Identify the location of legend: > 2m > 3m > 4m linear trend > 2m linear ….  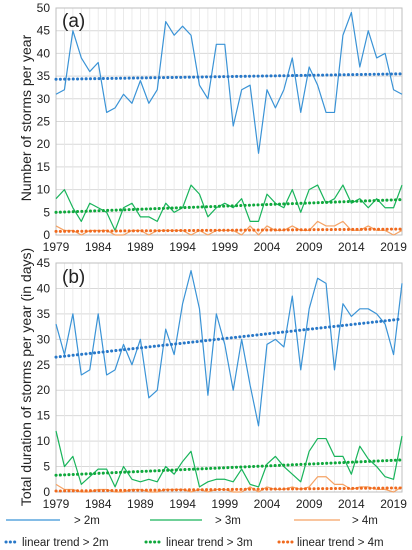
(194, 532).